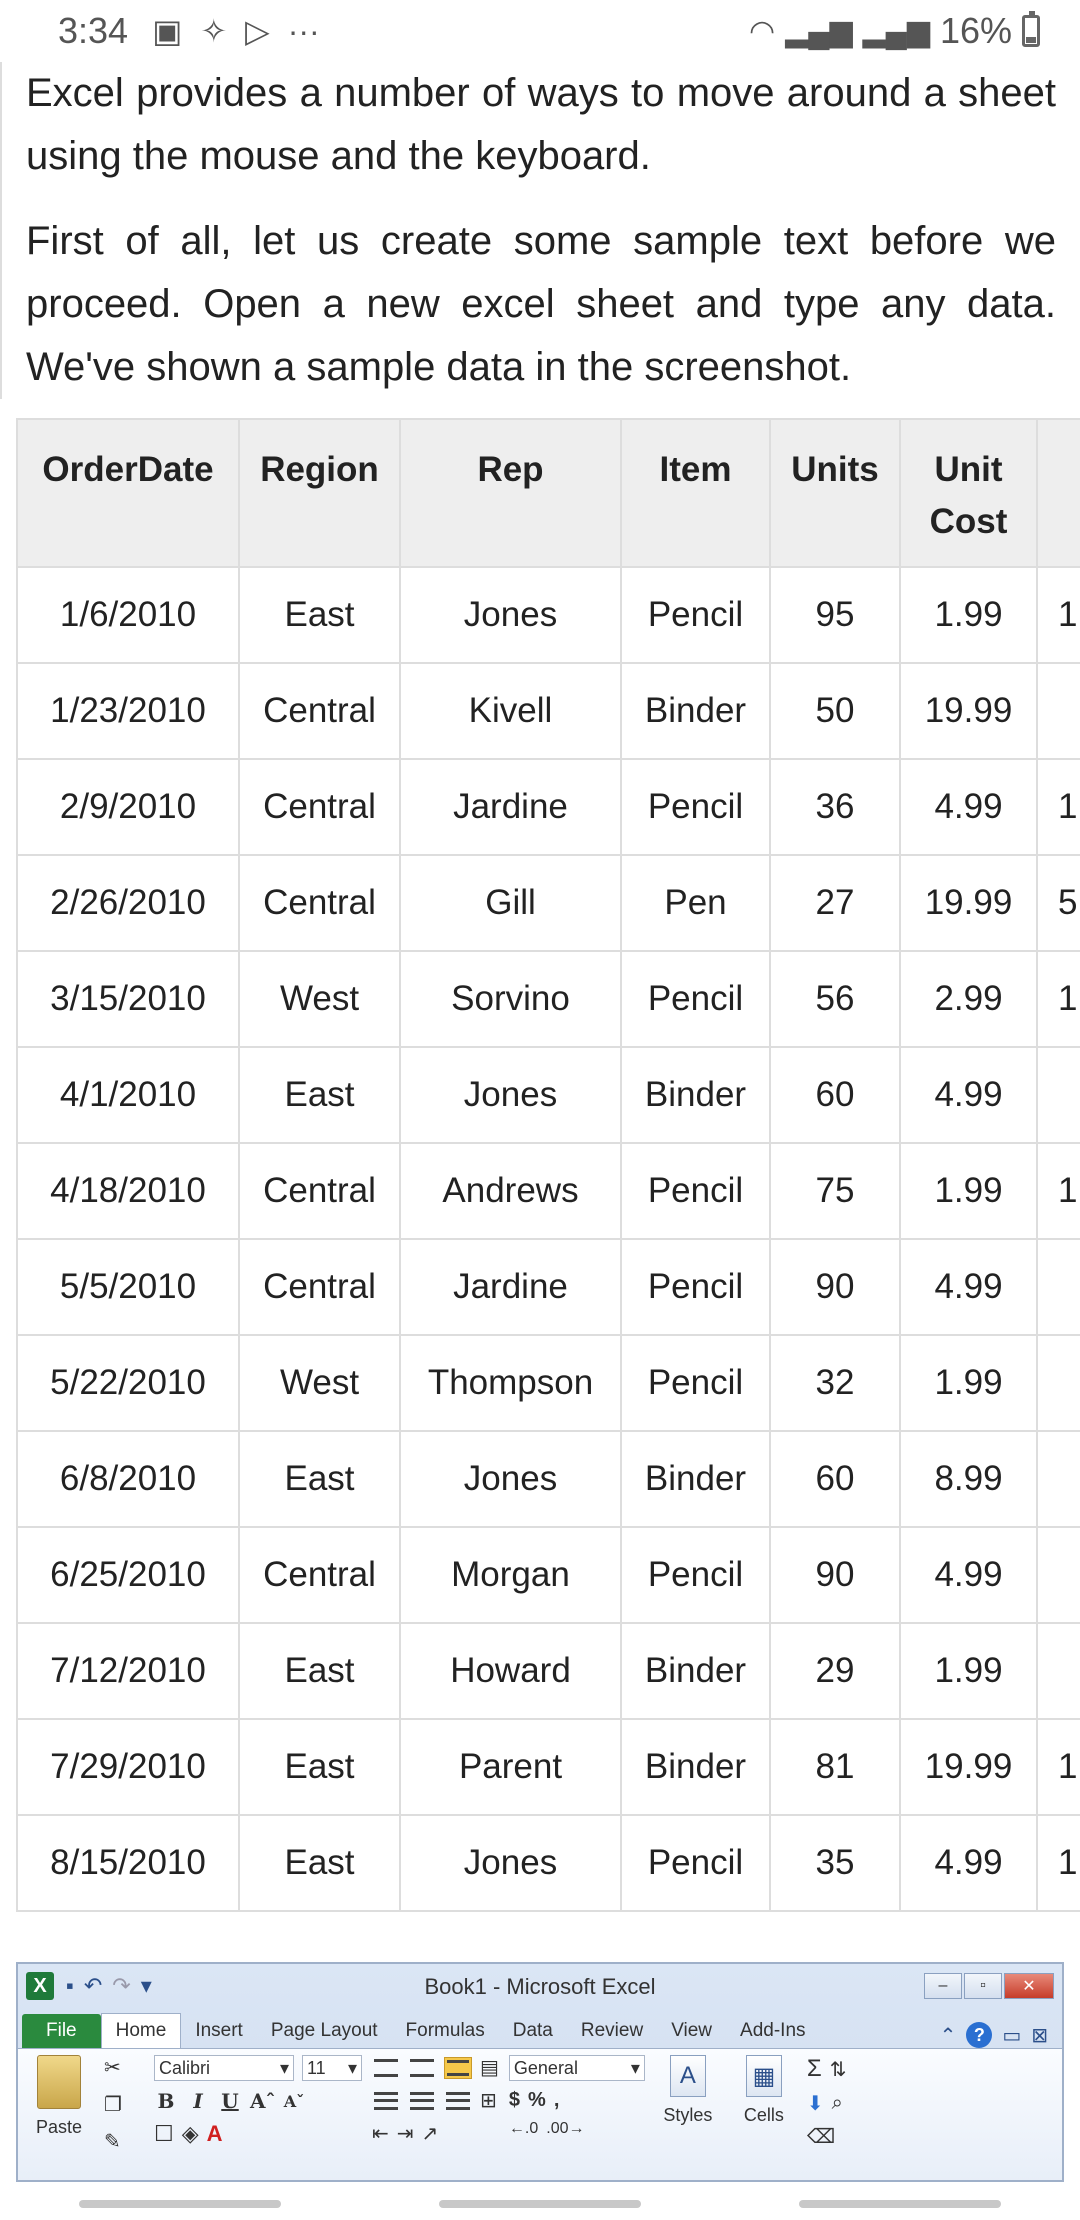 This screenshot has width=1080, height=2220. I want to click on status-bar: 3:34 ▣ ✧ ▷ ··· ◠ ▂▄▆ ▂▄▆ 16%, so click(540, 31).